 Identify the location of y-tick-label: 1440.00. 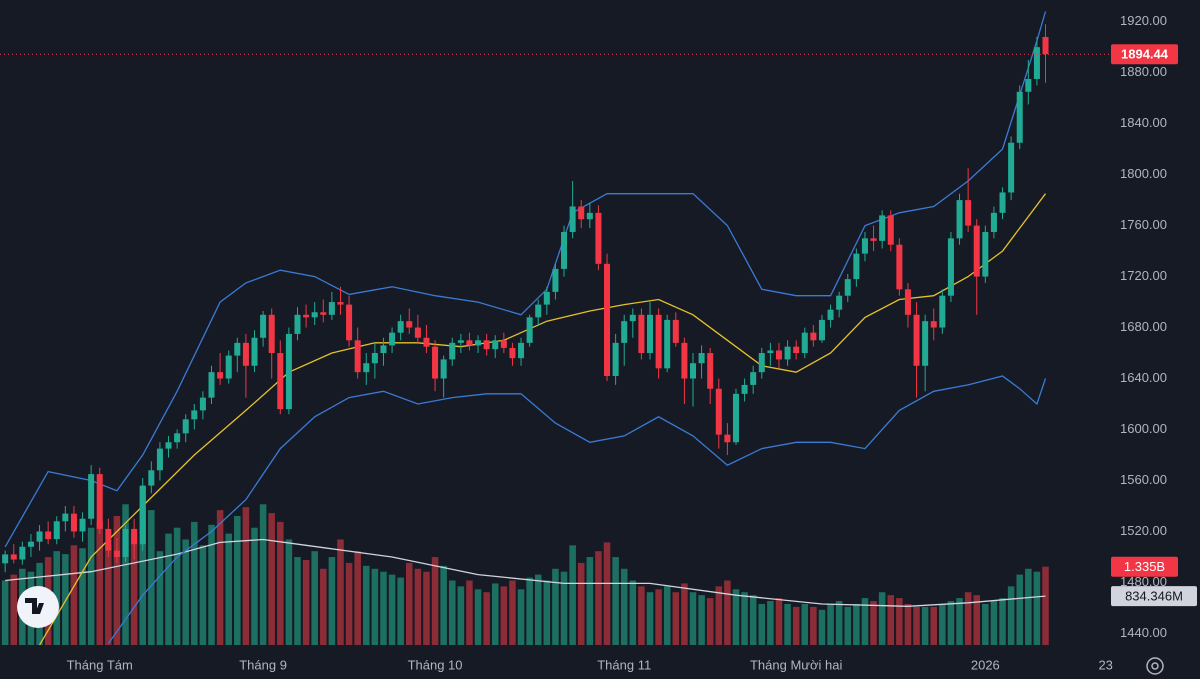
(1143, 632).